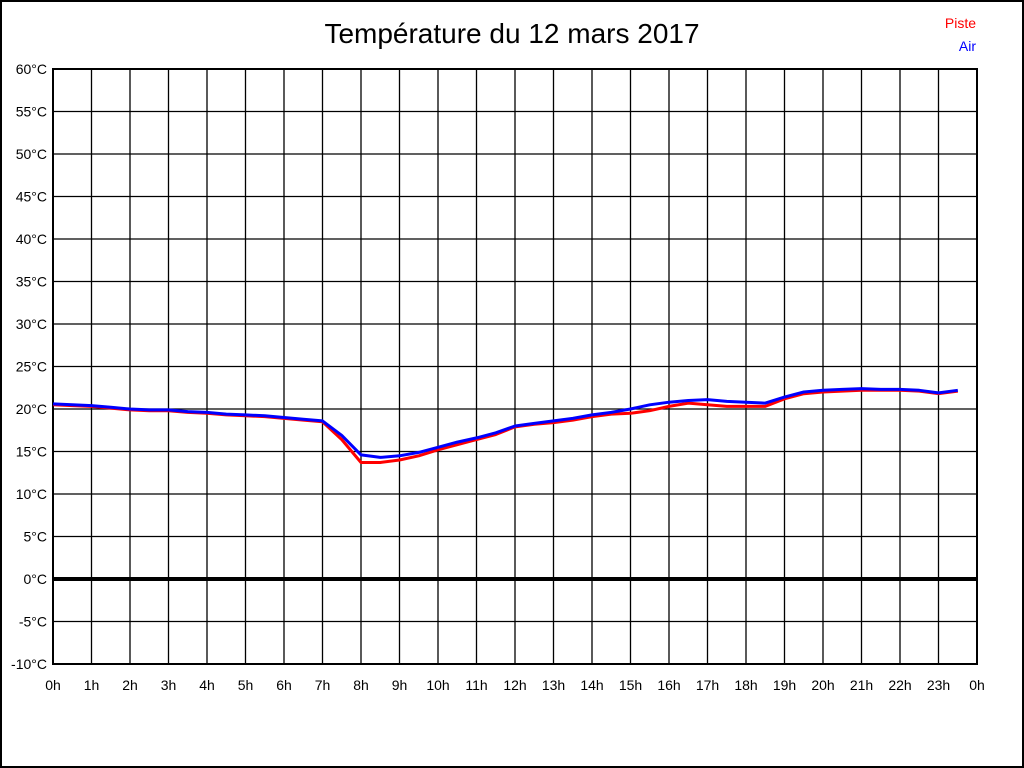 The height and width of the screenshot is (768, 1024). Describe the element at coordinates (323, 685) in the screenshot. I see `x-tick-label: 7h` at that location.